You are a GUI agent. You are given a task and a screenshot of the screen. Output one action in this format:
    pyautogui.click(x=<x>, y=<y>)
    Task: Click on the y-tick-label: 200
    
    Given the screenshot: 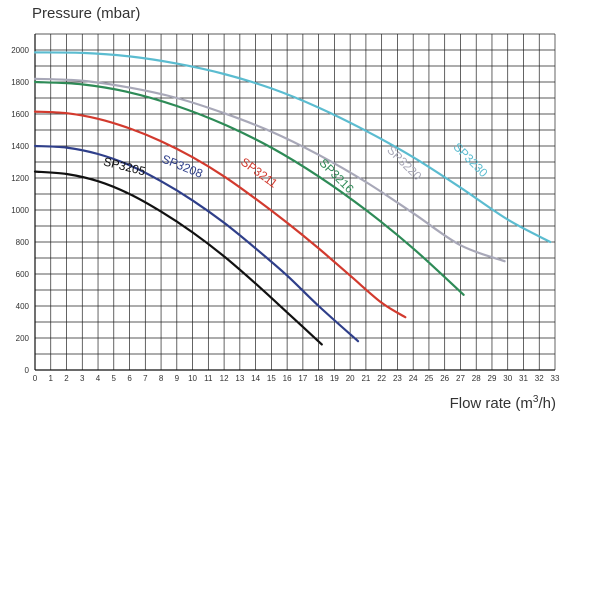 What is the action you would take?
    pyautogui.click(x=23, y=338)
    